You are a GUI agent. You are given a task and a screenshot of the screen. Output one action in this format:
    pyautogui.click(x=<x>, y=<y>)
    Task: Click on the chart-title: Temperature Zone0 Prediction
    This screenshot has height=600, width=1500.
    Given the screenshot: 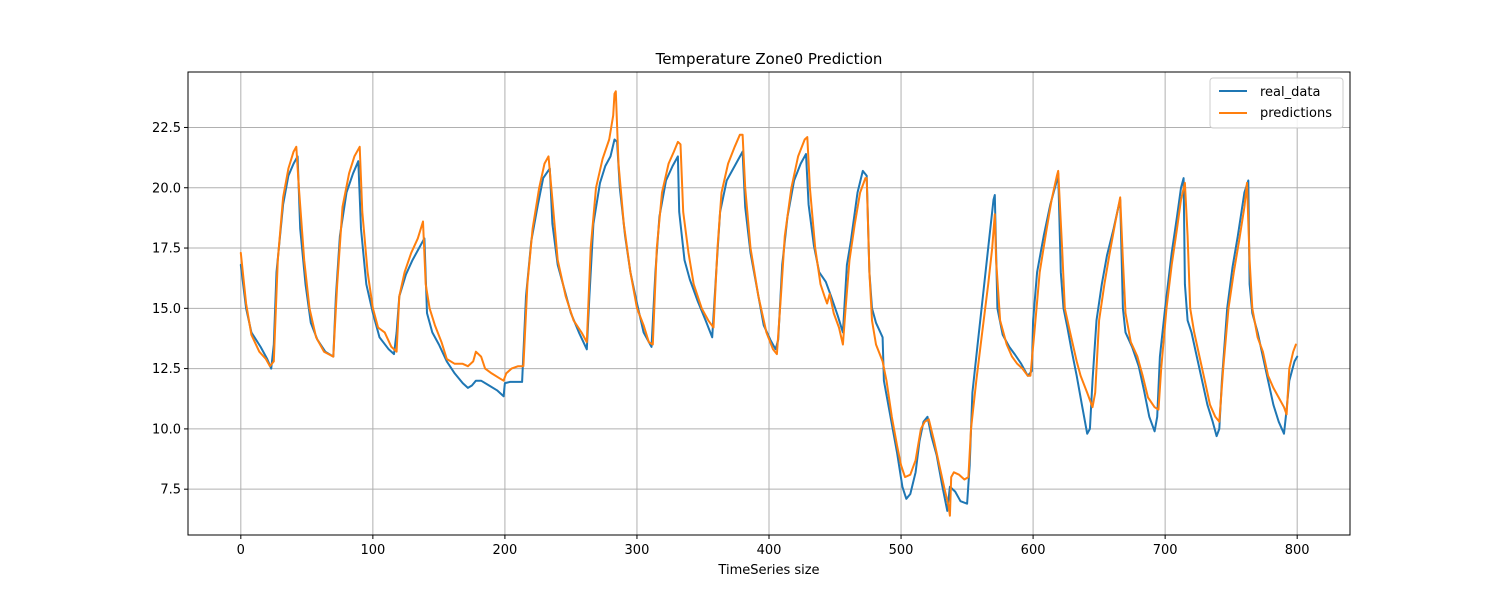 What is the action you would take?
    pyautogui.click(x=769, y=59)
    